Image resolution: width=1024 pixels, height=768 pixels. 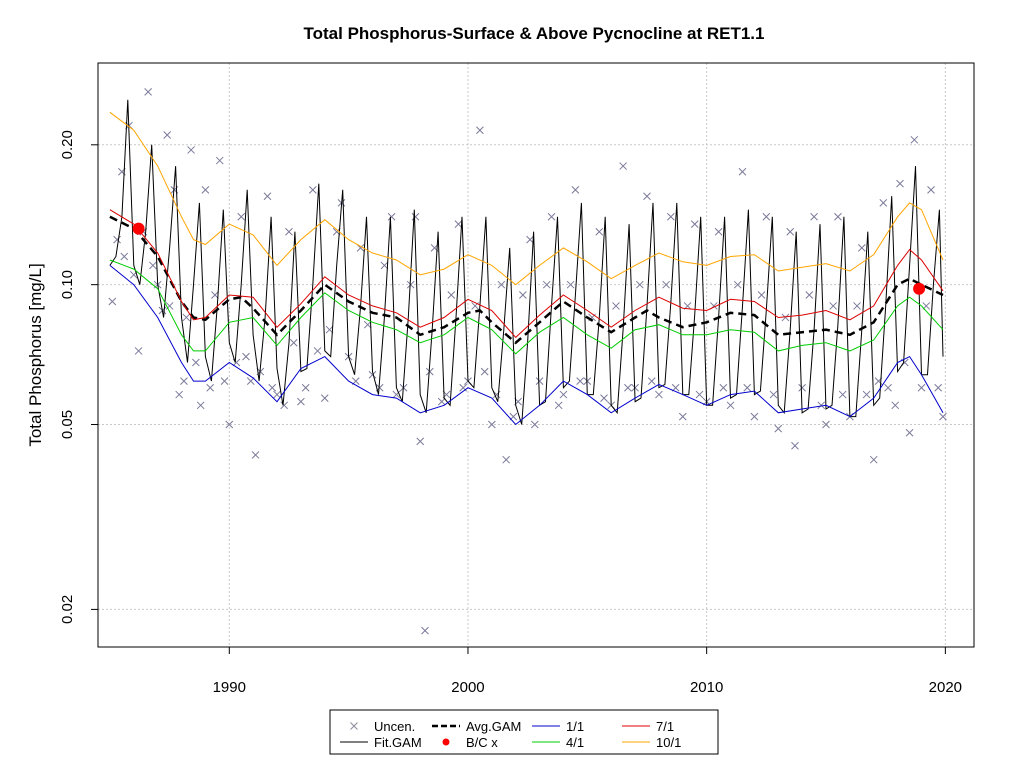 I want to click on legend-box, so click(x=524, y=732).